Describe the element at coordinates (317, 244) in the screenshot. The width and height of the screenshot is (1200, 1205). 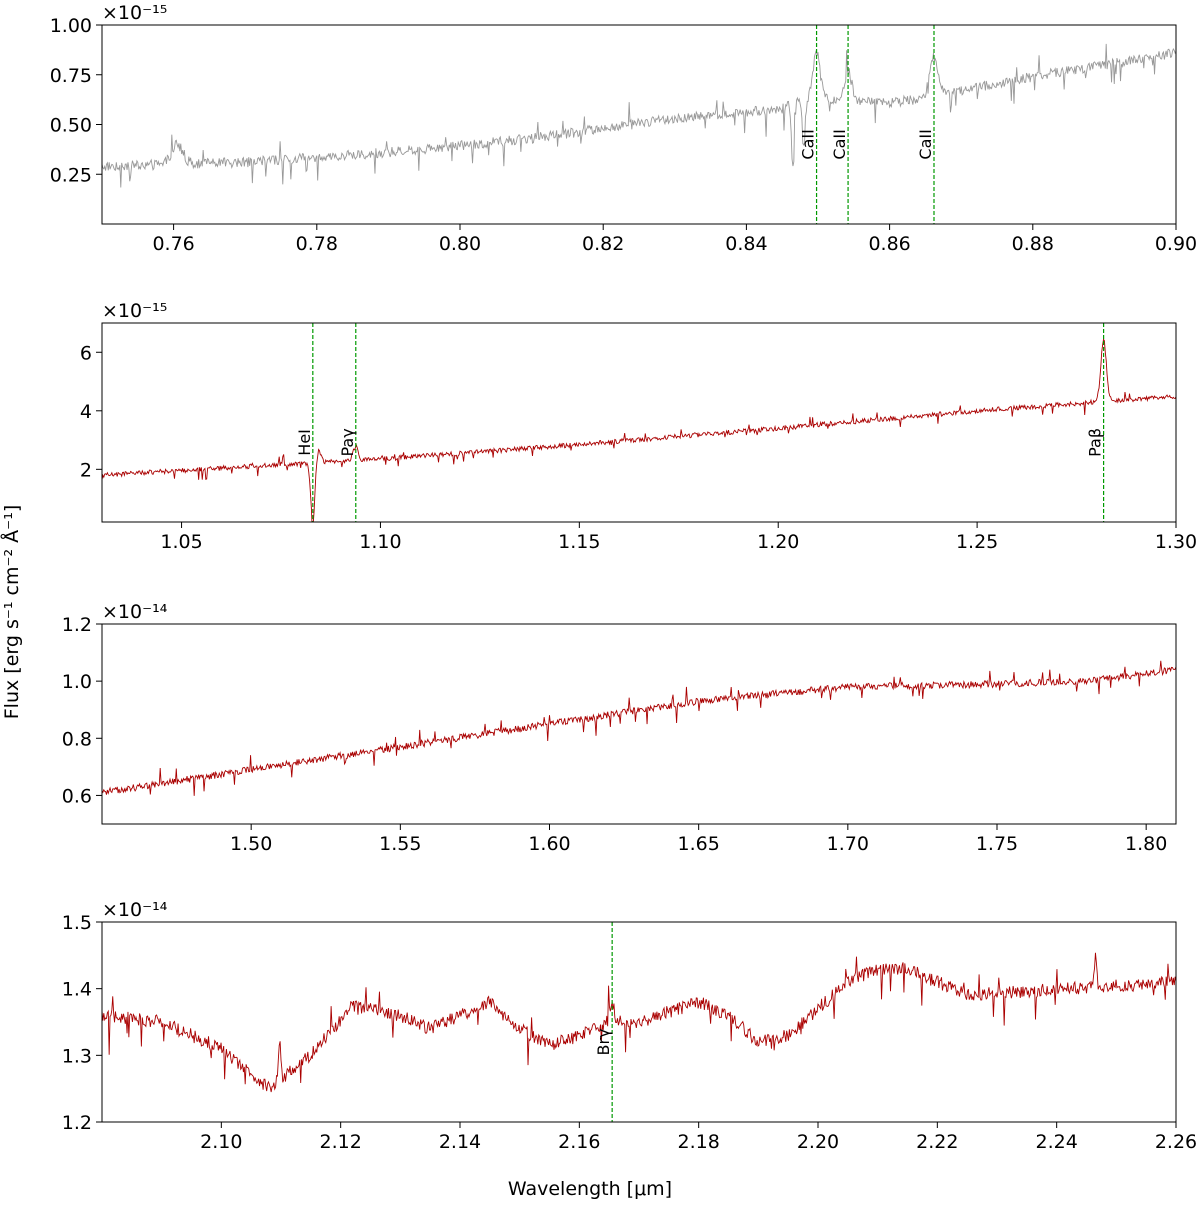
I see `x-tick-label: 0.78` at that location.